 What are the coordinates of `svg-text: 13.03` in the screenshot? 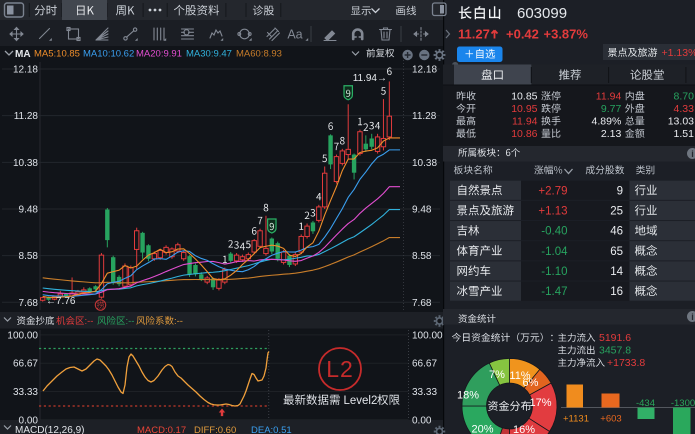 It's located at (681, 122).